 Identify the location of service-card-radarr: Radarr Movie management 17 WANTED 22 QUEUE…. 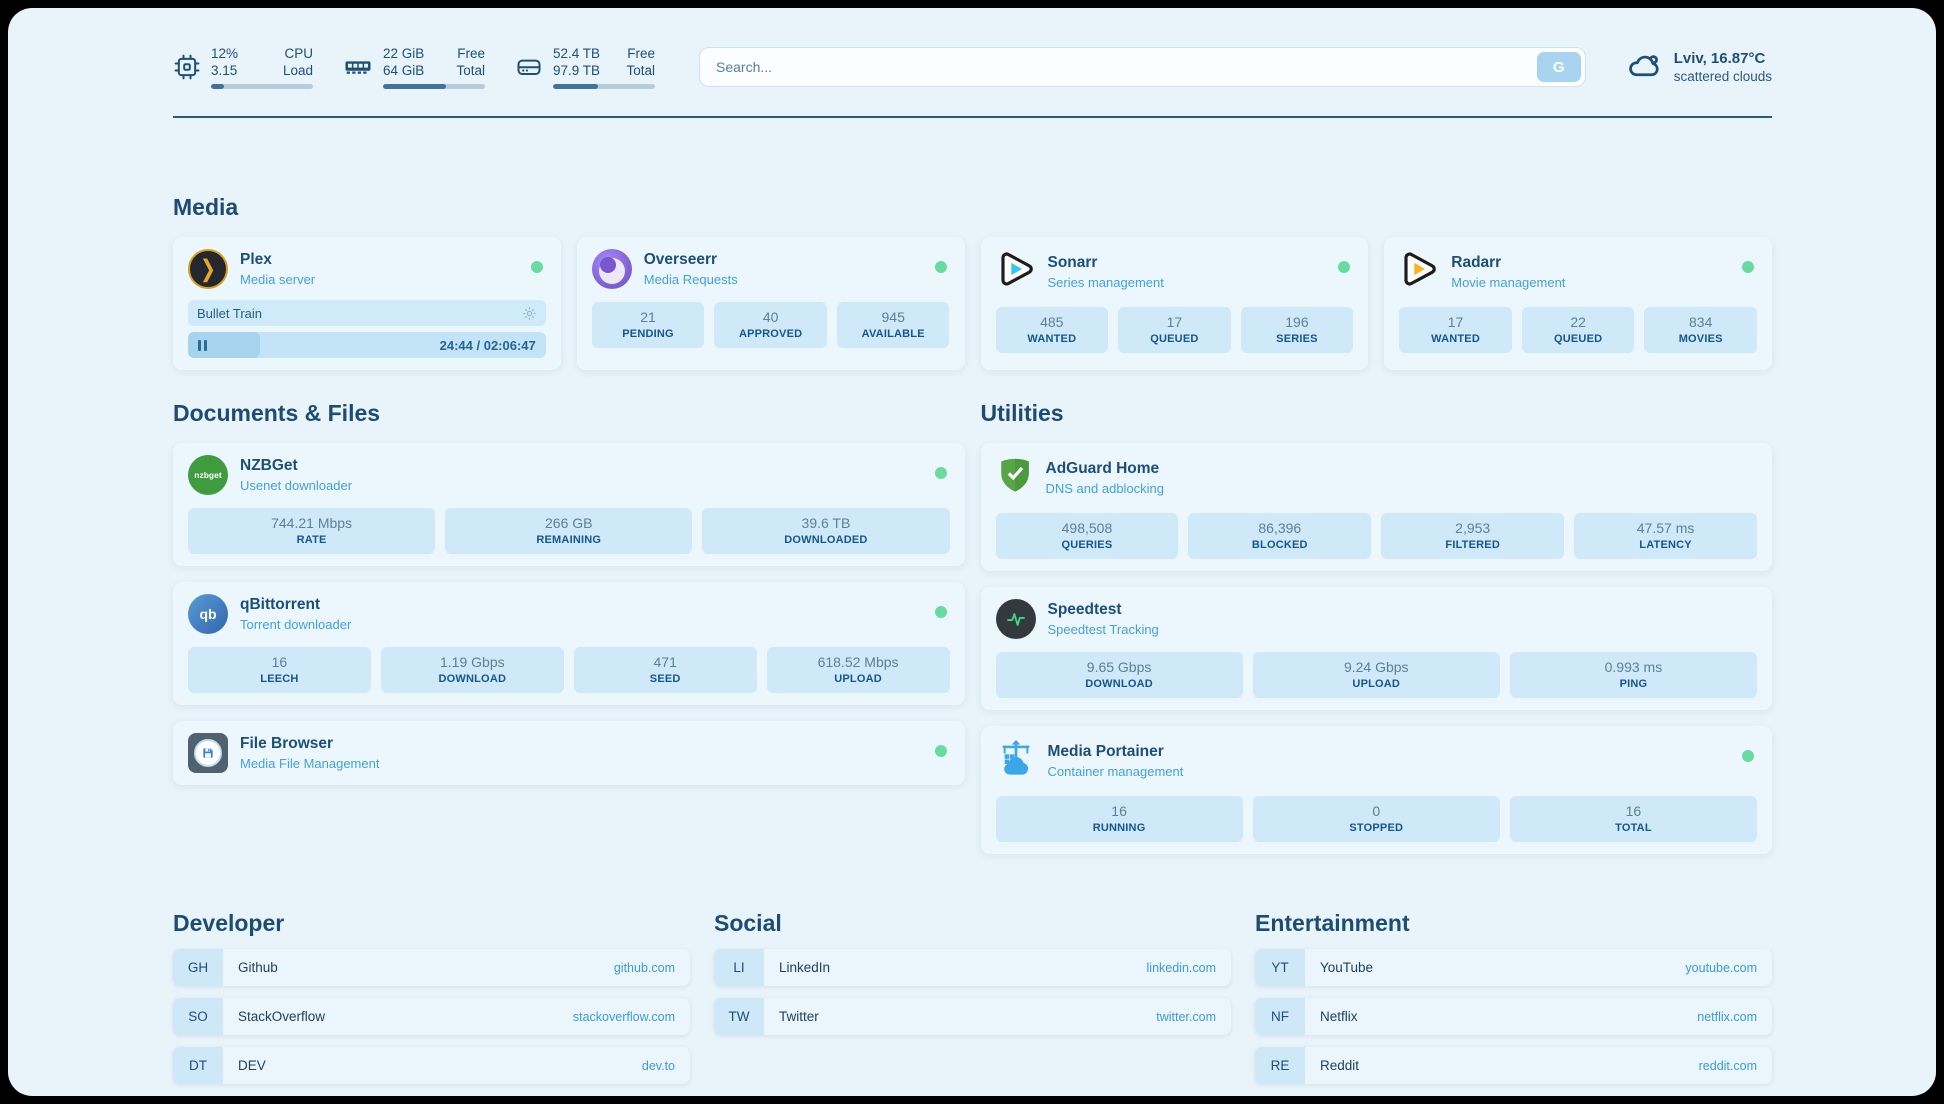
(1578, 303).